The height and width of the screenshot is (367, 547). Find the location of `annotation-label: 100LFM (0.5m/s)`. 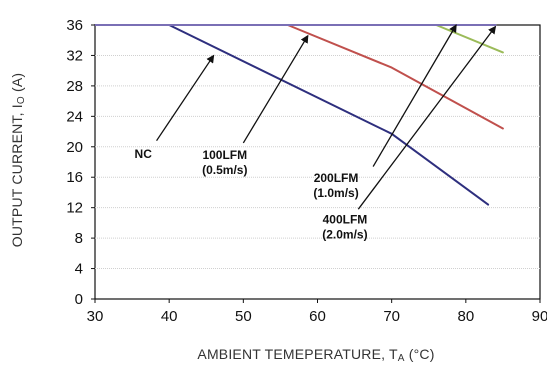

annotation-label: 100LFM (0.5m/s) is located at coordinates (224, 162).